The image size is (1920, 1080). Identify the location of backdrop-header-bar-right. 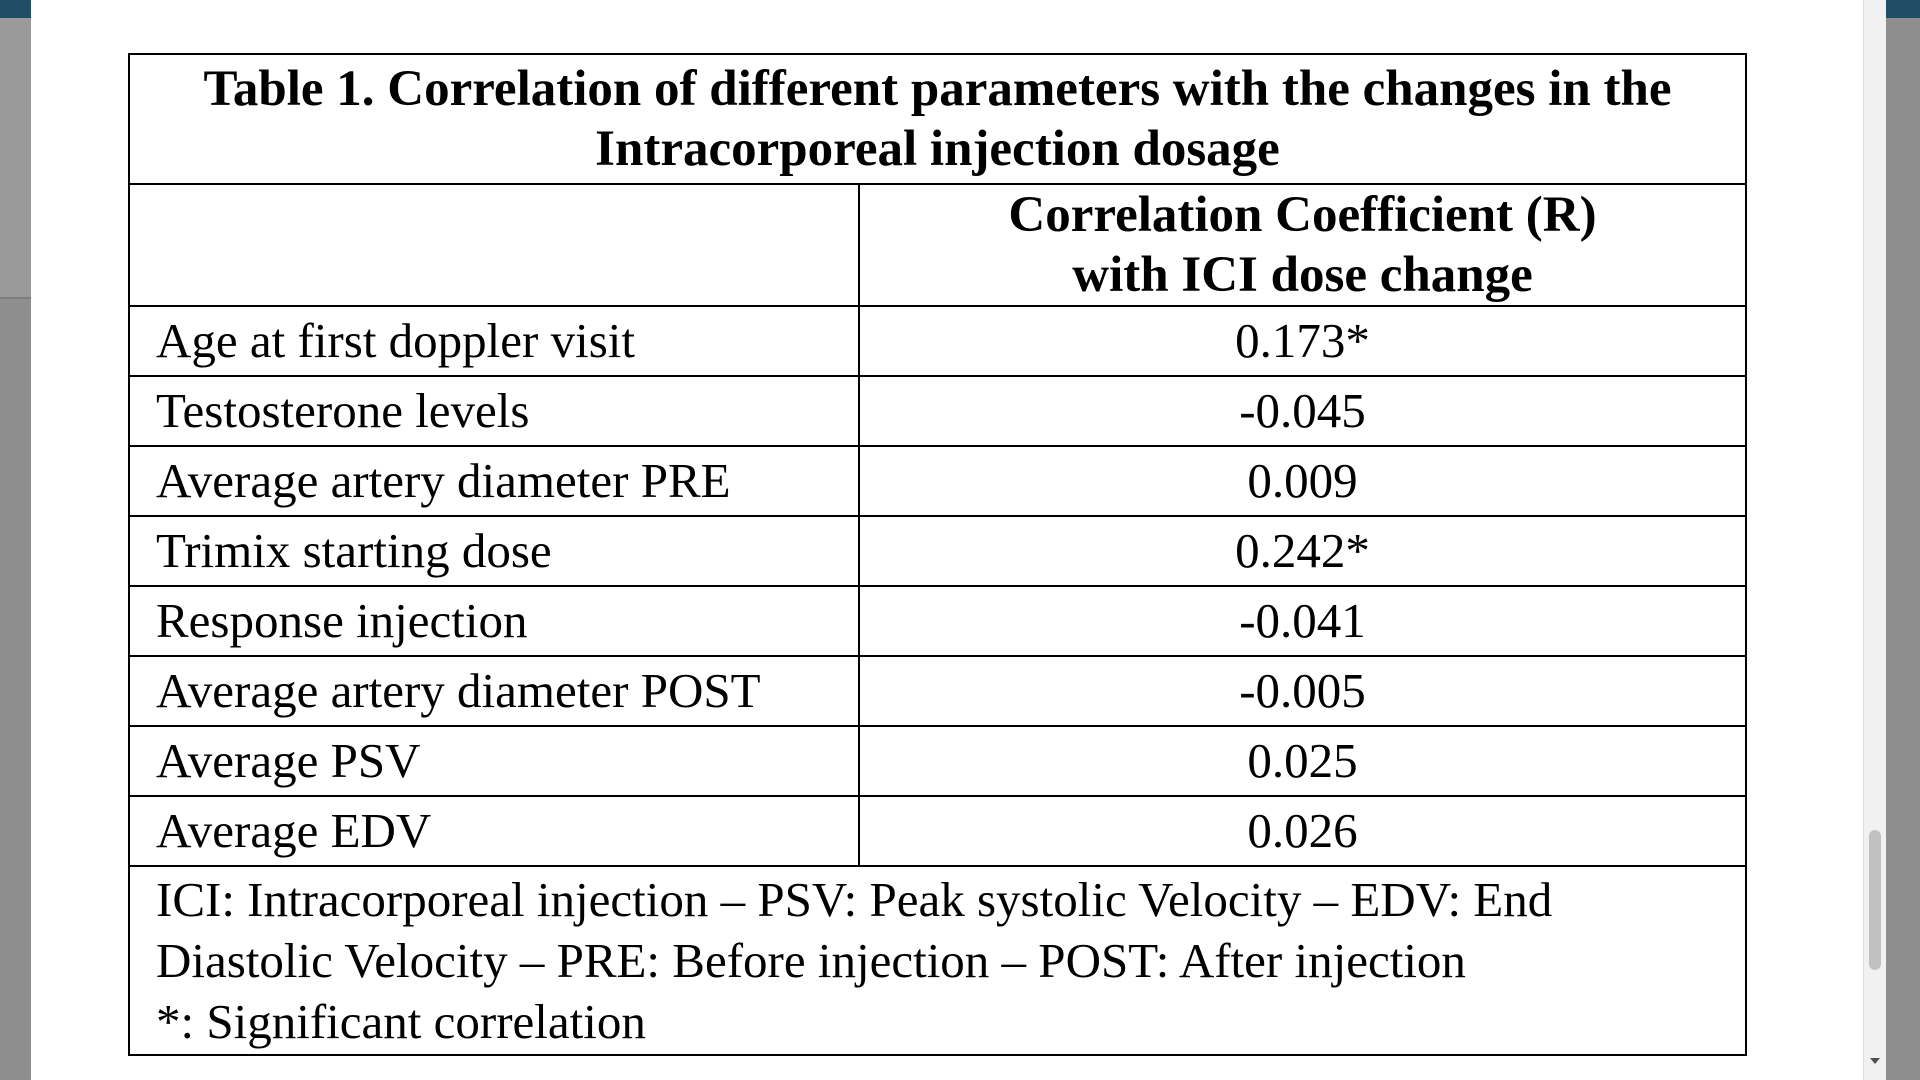
(1902, 9).